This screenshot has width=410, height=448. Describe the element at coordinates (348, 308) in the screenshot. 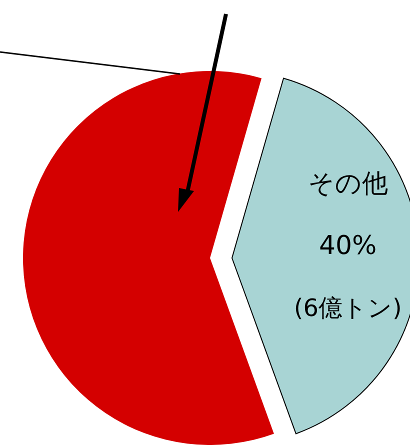

I see `text: (6億トン)` at that location.